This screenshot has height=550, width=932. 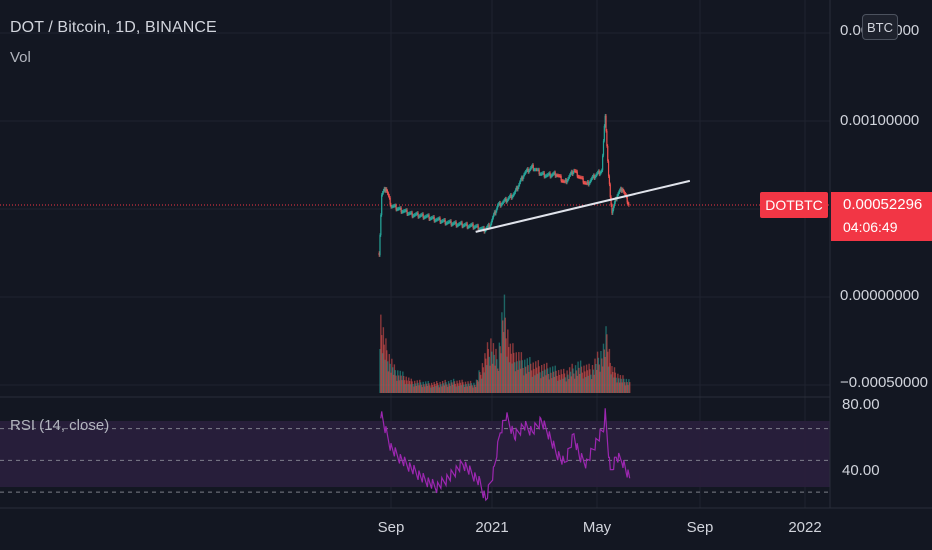 I want to click on rsi-tick: 80.00, so click(x=861, y=404).